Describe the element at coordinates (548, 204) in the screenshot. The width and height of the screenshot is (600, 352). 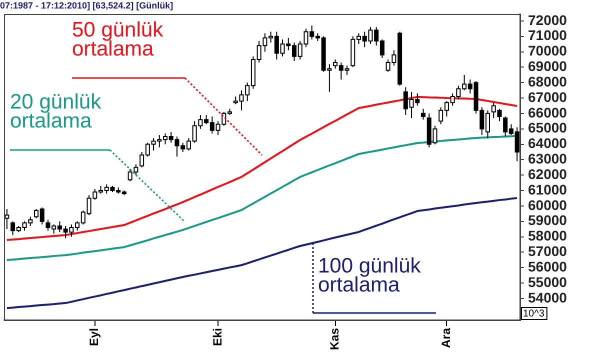
I see `y-tick-label: 60000` at that location.